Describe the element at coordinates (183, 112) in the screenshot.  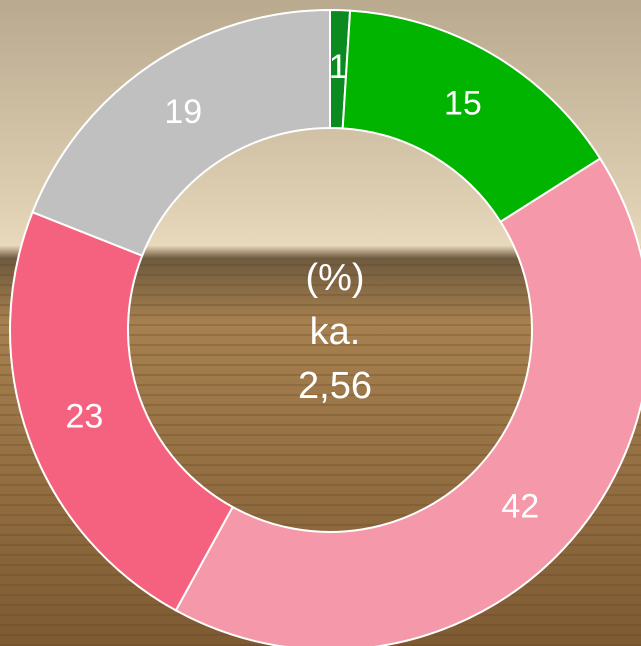
I see `data-label: 19` at that location.